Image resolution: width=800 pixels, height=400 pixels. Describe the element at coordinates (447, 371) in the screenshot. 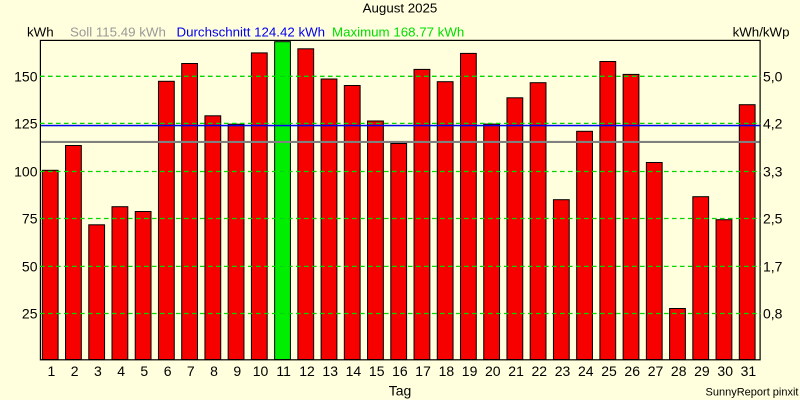

I see `svg-text: 18` at that location.